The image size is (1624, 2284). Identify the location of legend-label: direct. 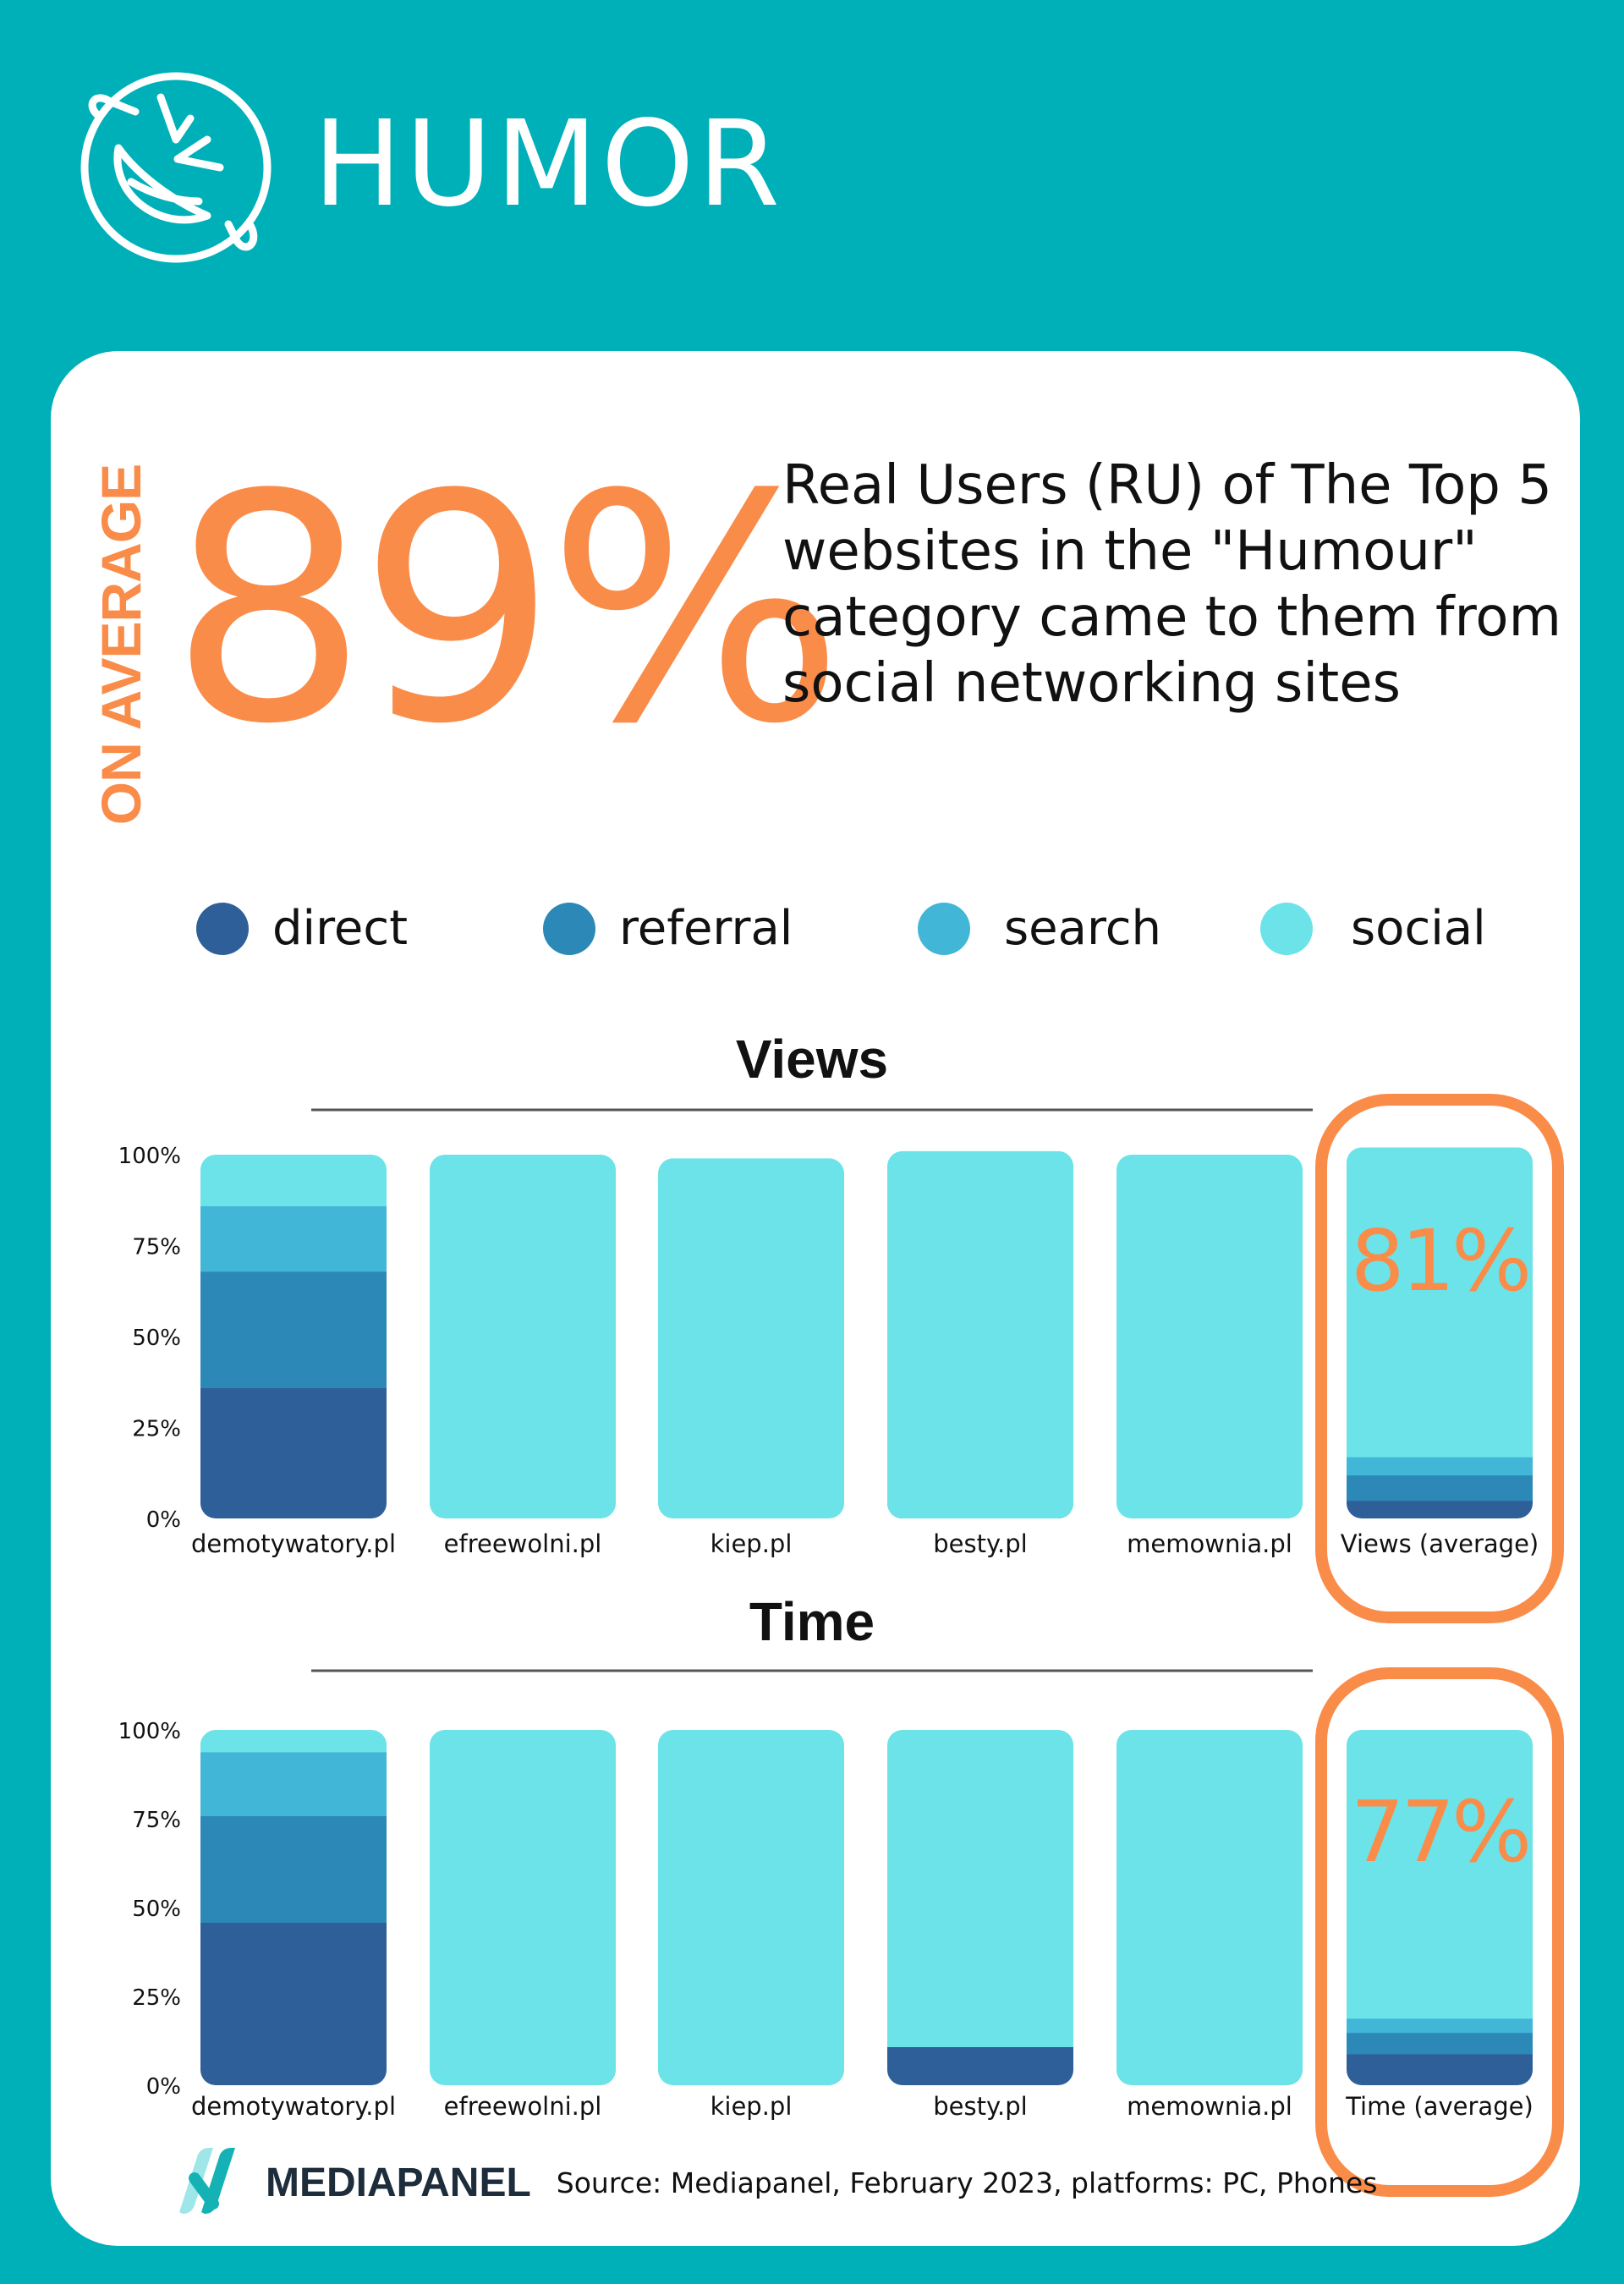
(341, 929).